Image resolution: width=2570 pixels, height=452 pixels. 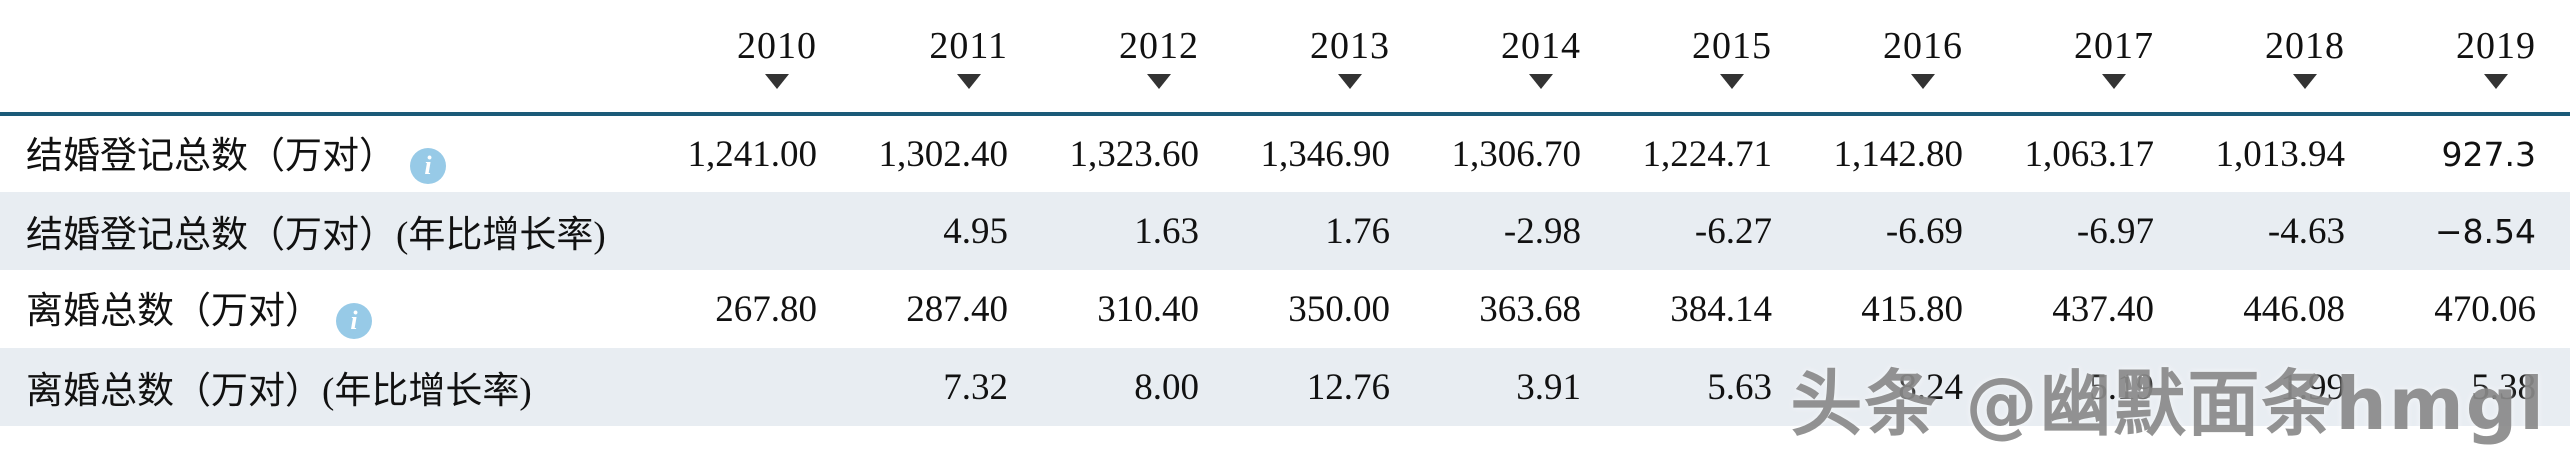 I want to click on year-column-header: 2011, so click(x=946, y=58).